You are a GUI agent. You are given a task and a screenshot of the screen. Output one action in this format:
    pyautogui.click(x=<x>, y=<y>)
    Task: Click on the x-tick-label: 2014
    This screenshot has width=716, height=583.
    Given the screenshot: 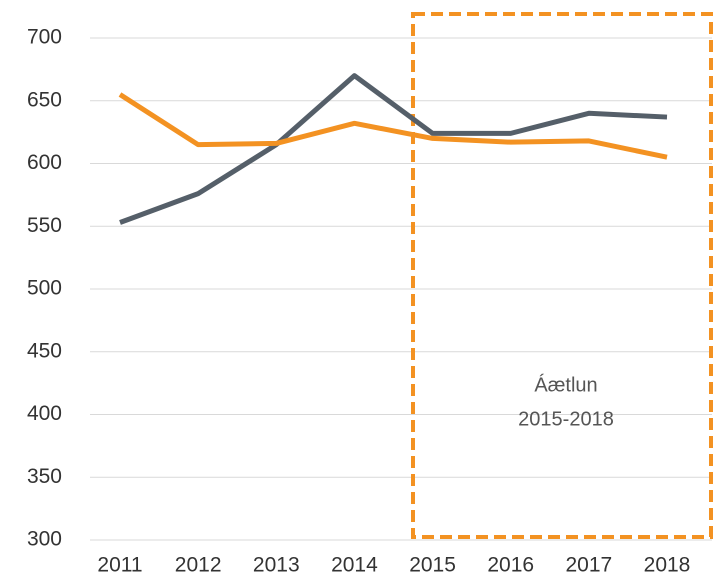 What is the action you would take?
    pyautogui.click(x=354, y=565)
    